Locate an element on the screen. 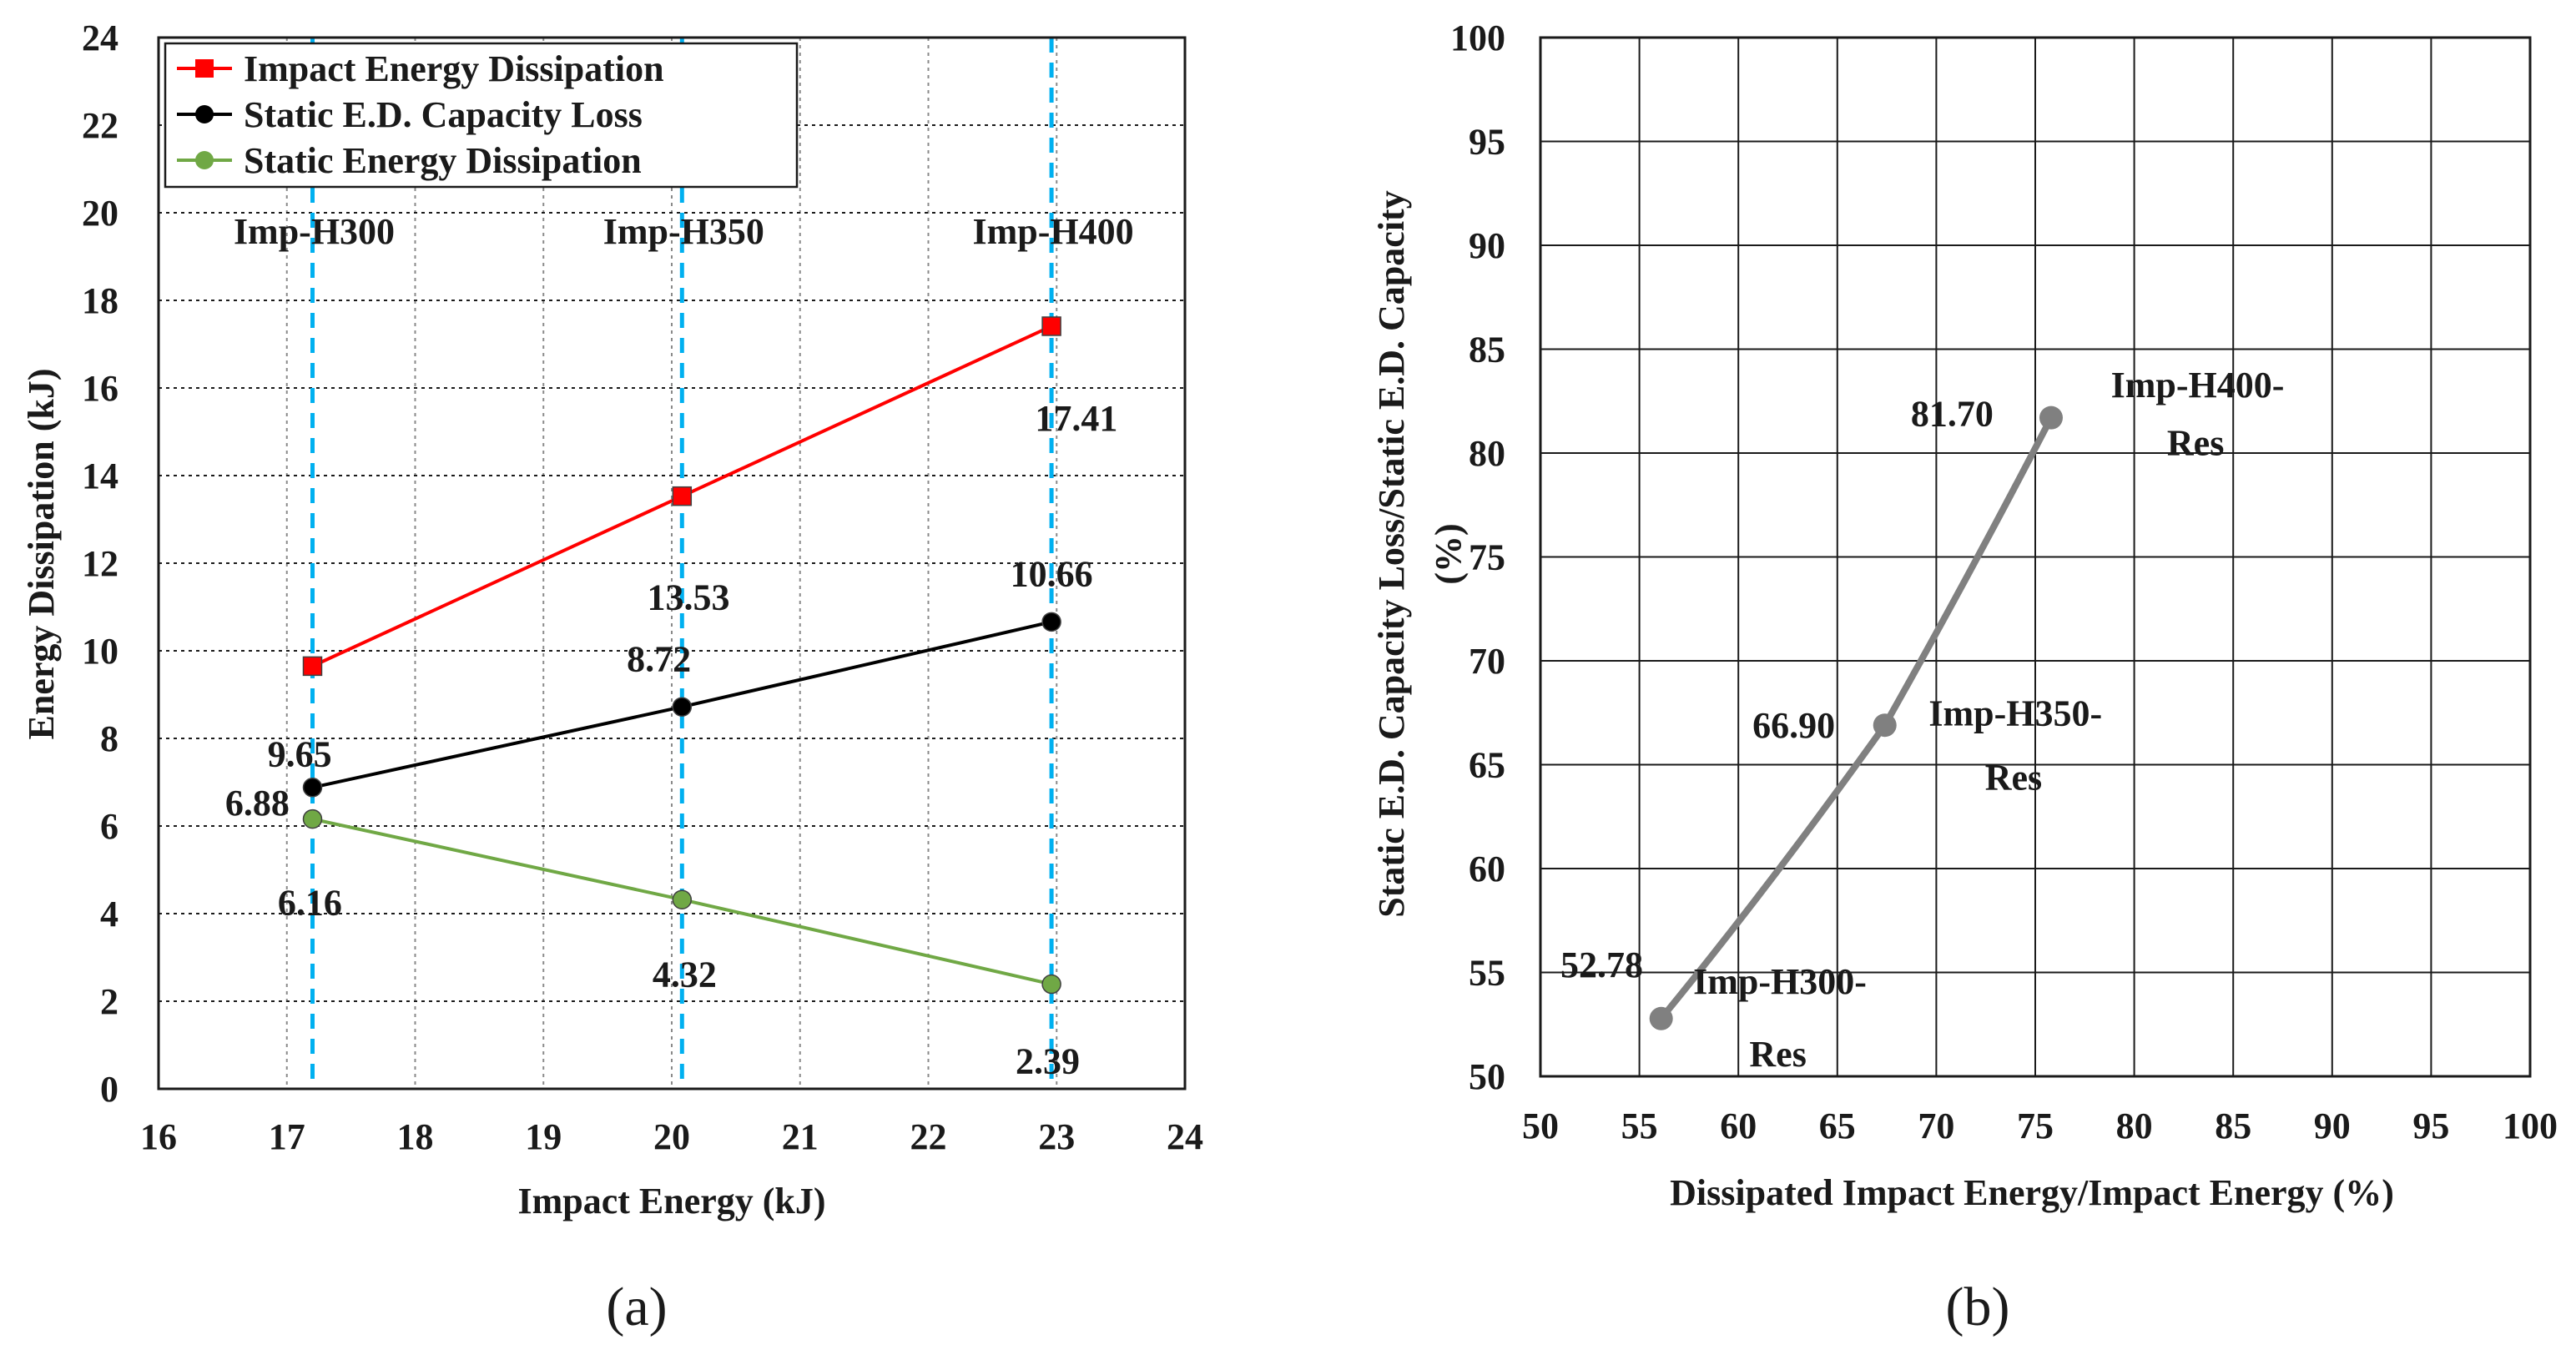  panel-b-value-label: 52.78 is located at coordinates (1601, 964).